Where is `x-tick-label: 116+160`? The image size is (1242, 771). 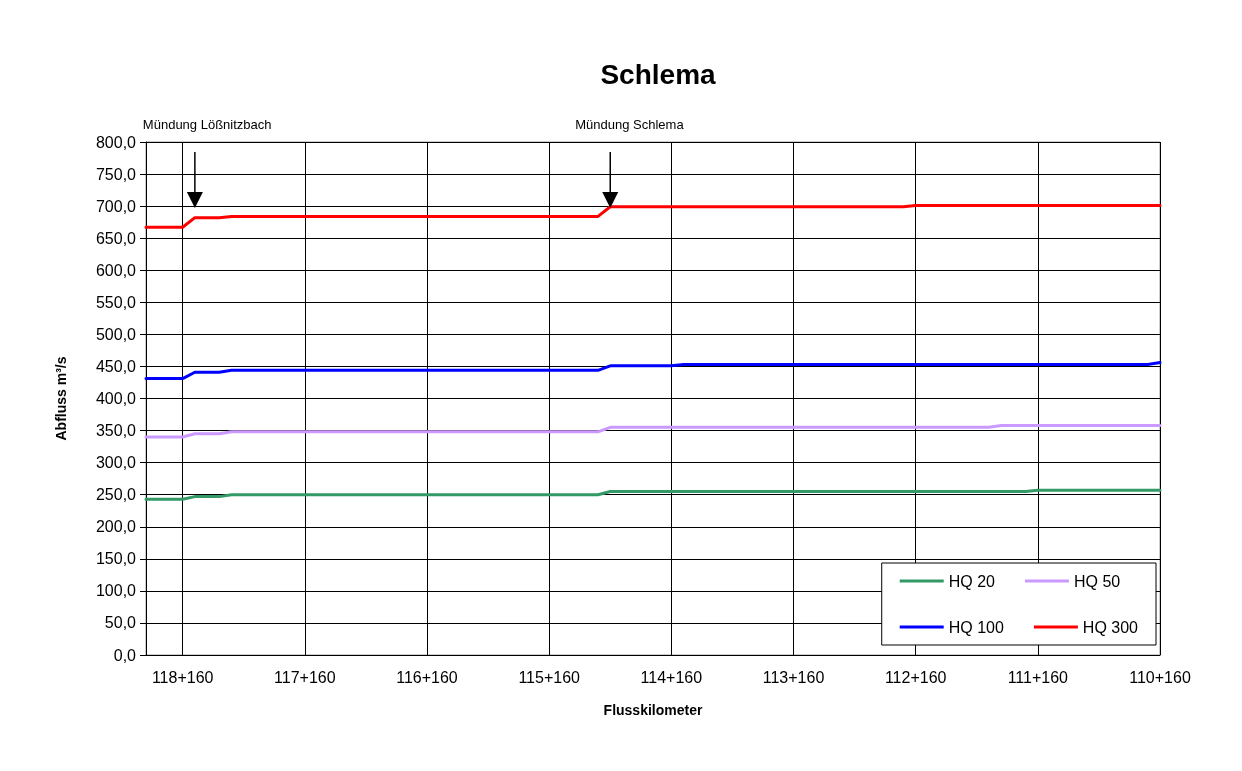 x-tick-label: 116+160 is located at coordinates (427, 677).